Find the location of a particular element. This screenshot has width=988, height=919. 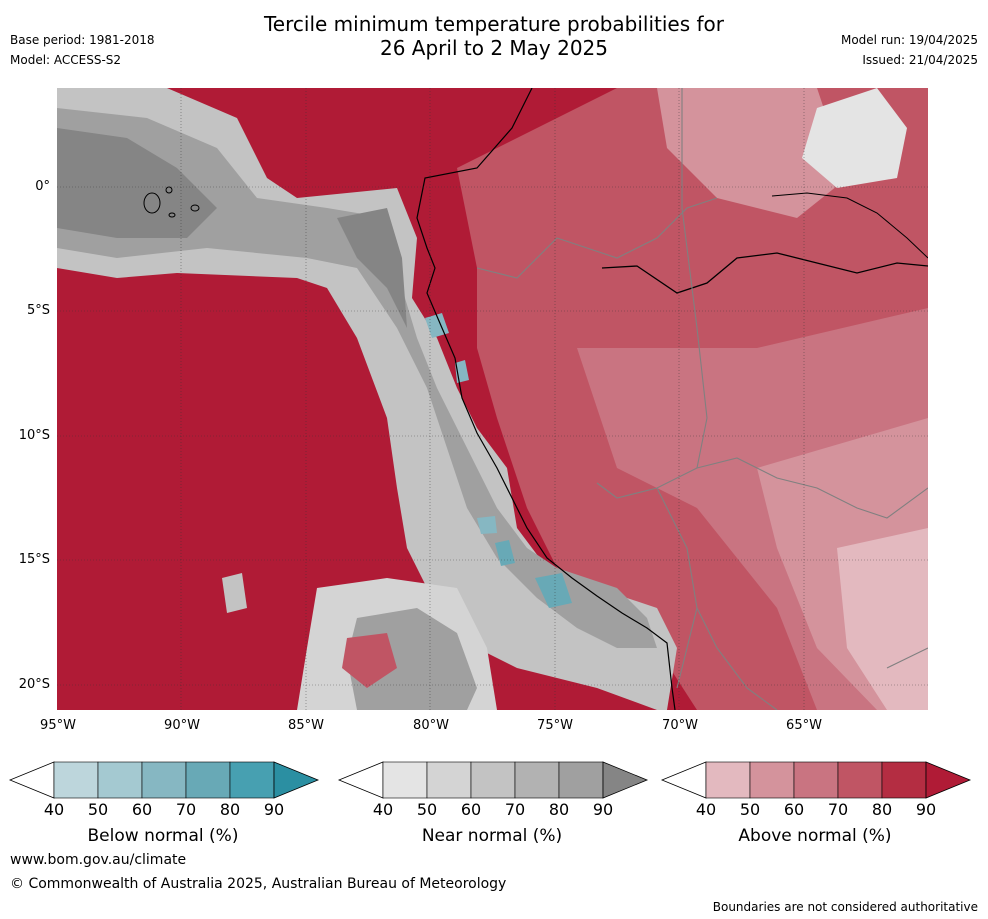

above-tick-50: 50 is located at coordinates (750, 809).